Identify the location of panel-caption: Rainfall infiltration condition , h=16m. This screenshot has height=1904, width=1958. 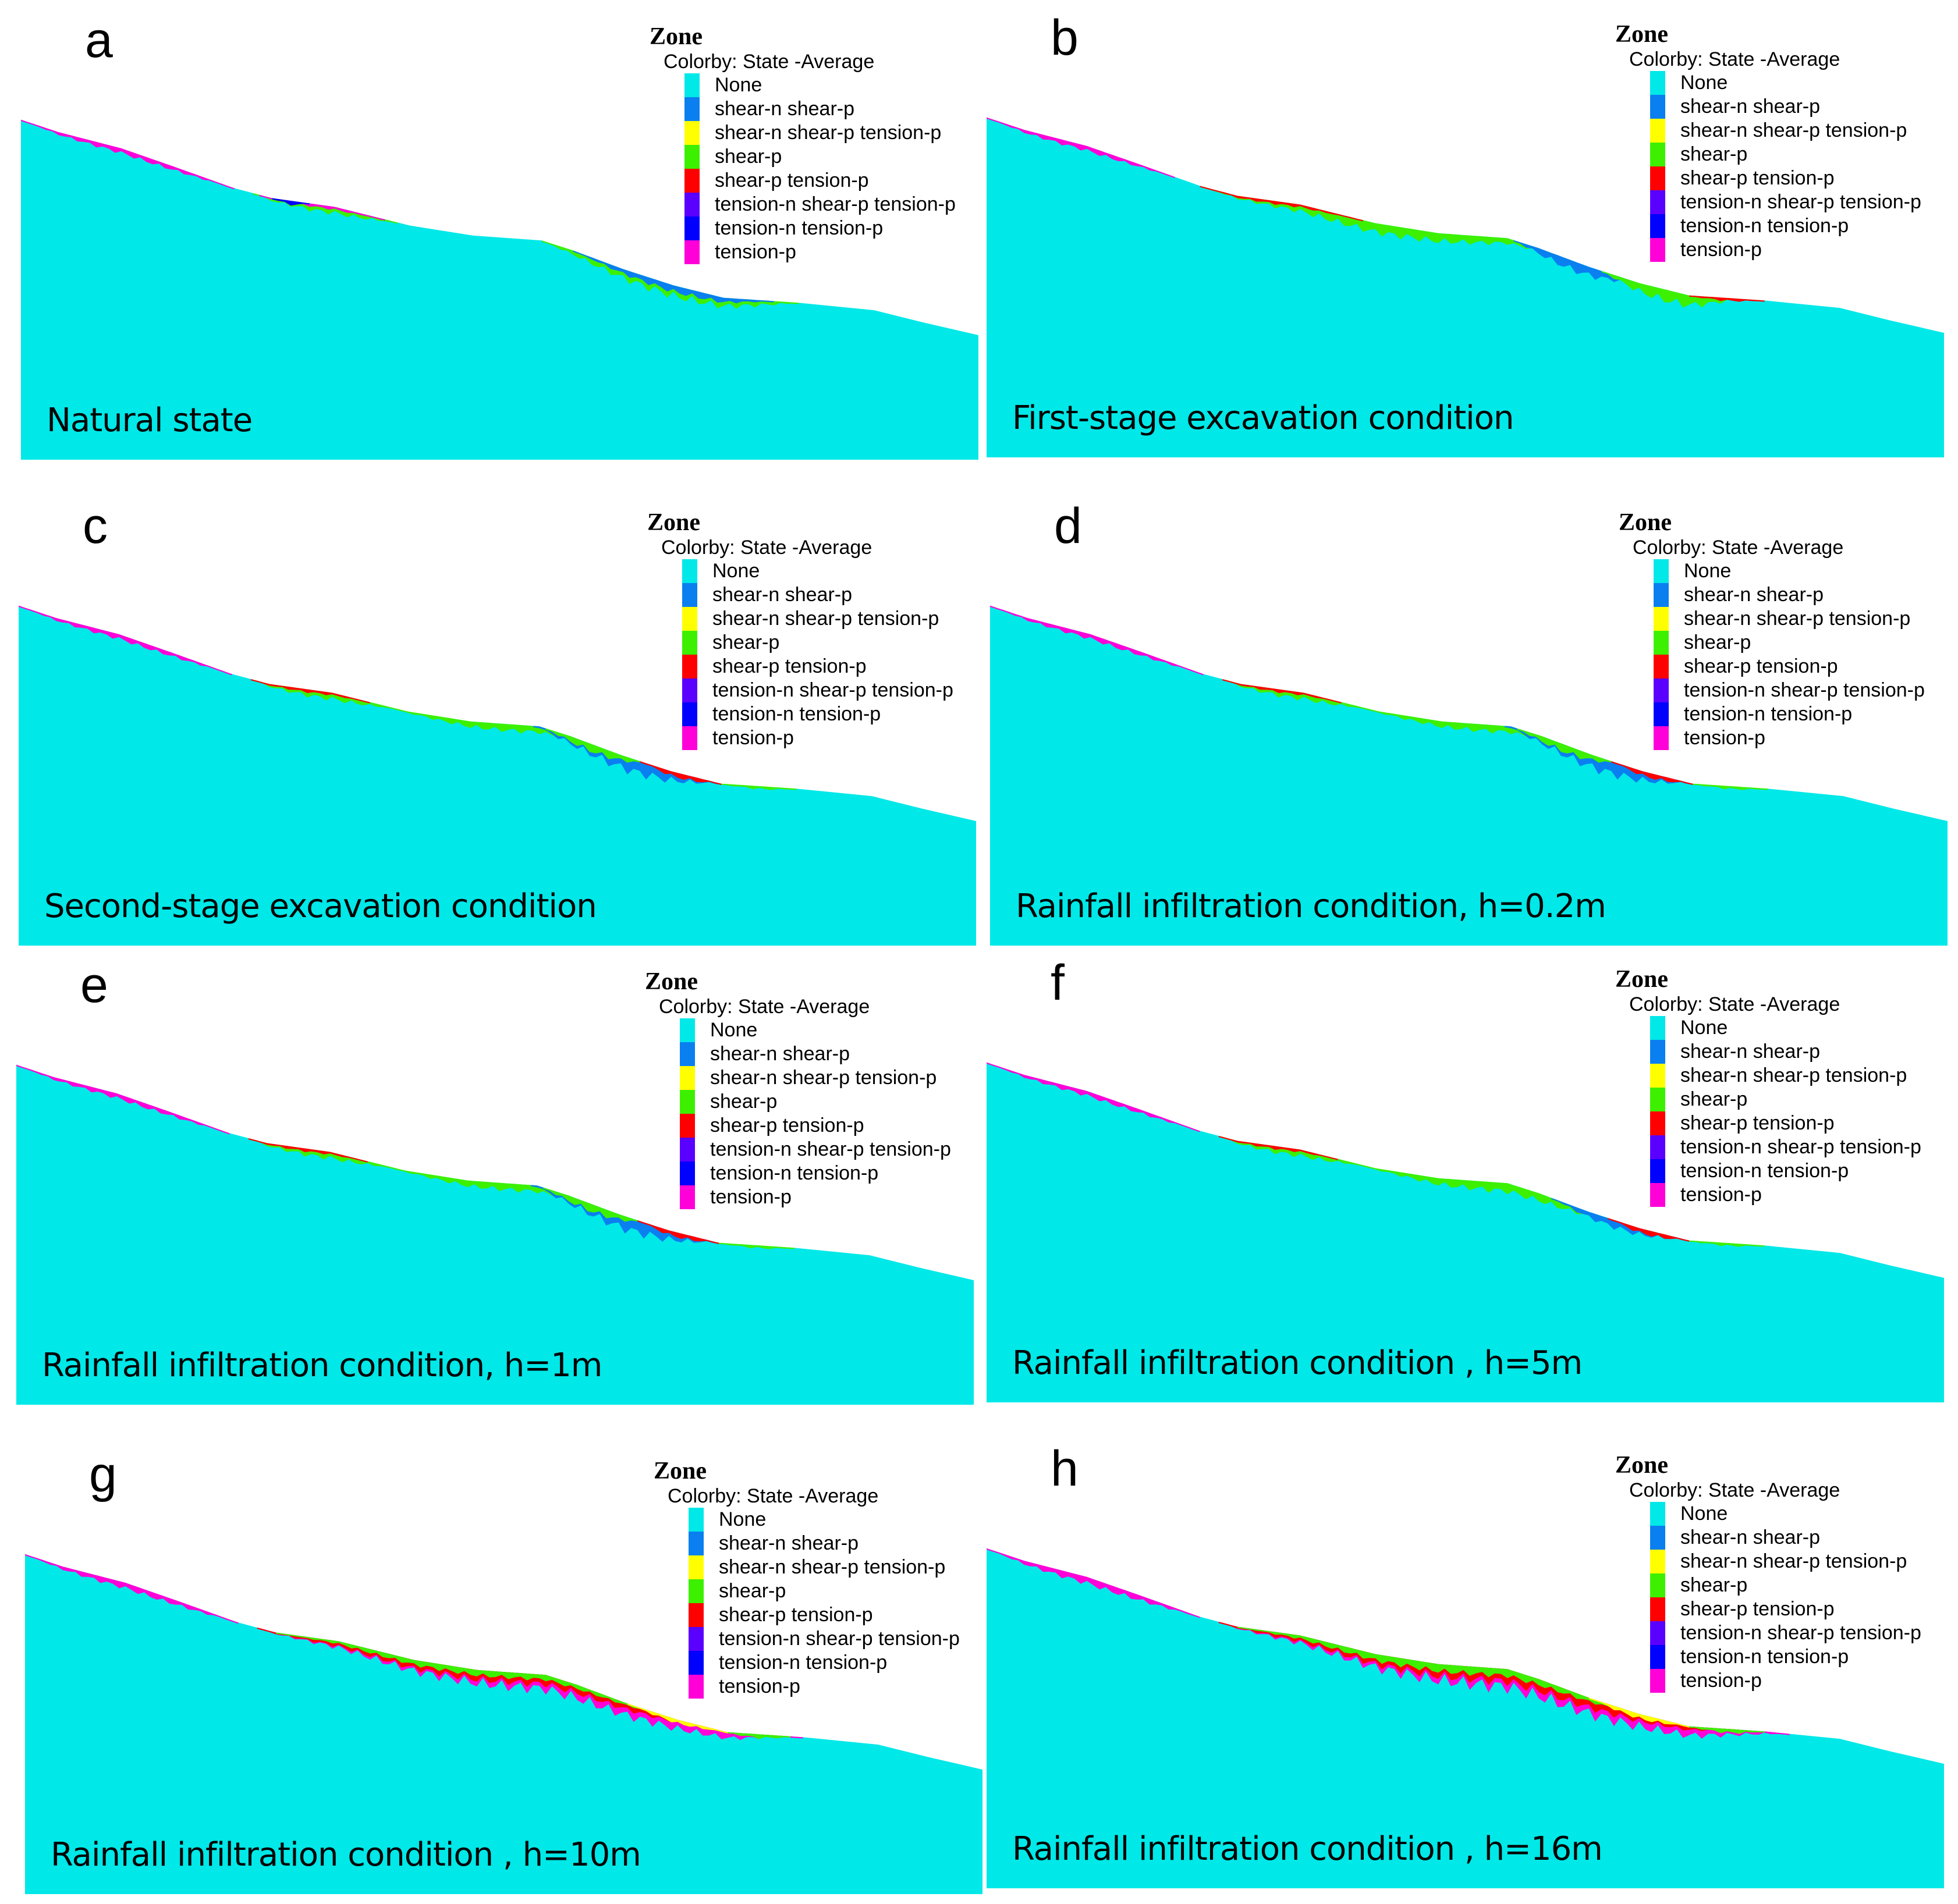
(1307, 1849).